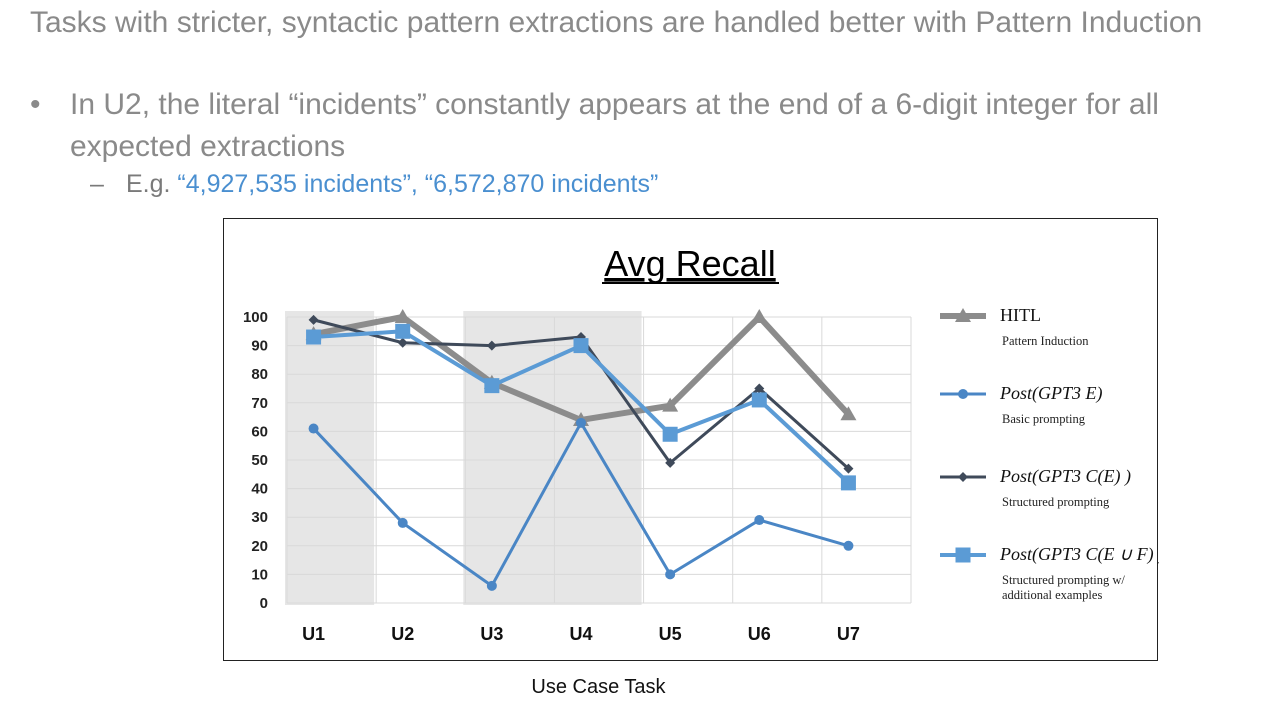  Describe the element at coordinates (581, 346) in the screenshot. I see `data-point-square-u4` at that location.